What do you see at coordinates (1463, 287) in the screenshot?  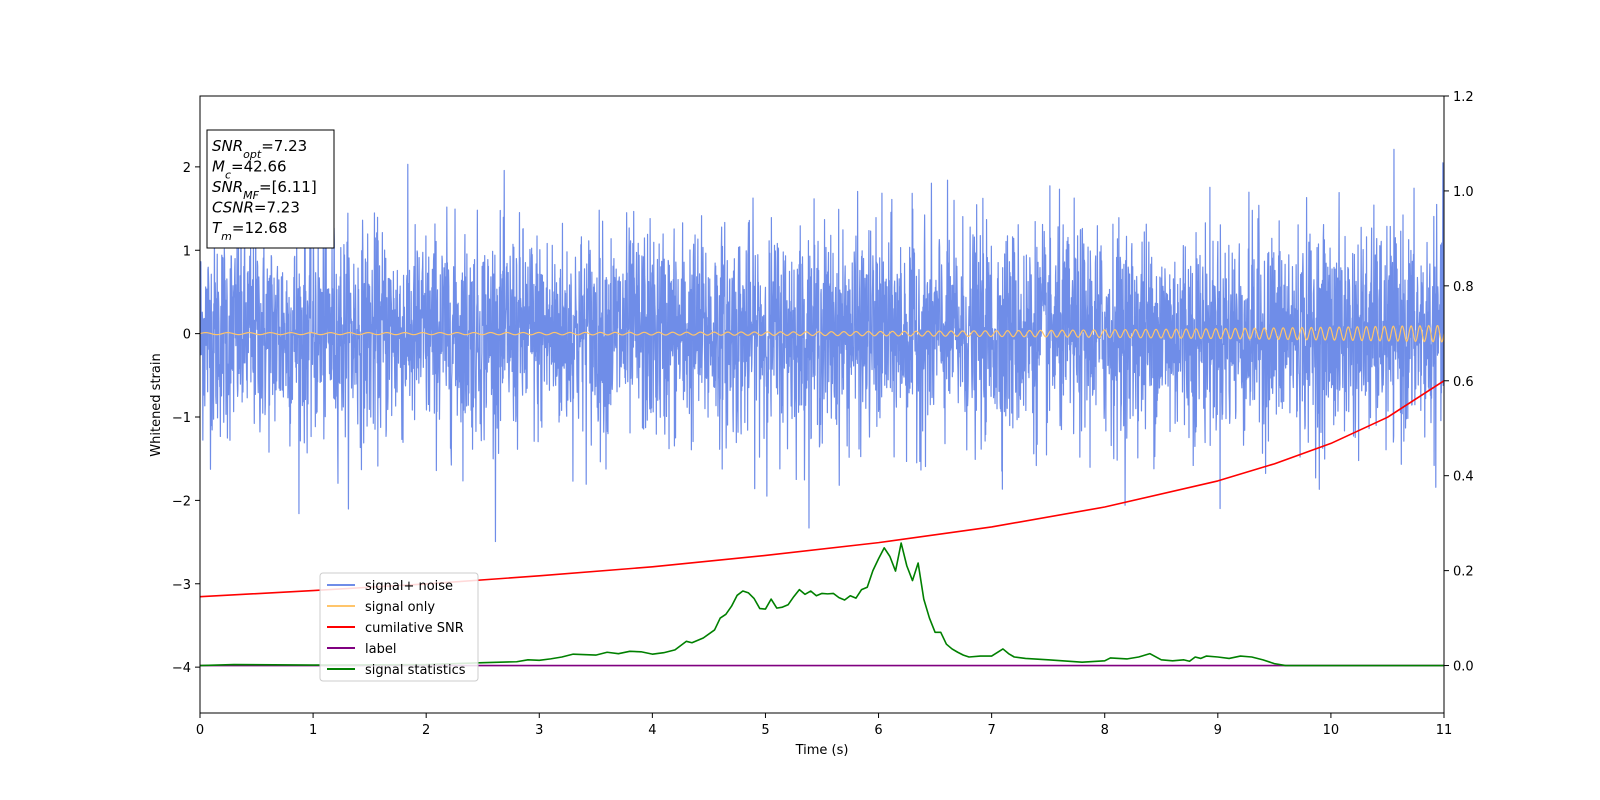 I see `y-right-tick-label: 0.8` at bounding box center [1463, 287].